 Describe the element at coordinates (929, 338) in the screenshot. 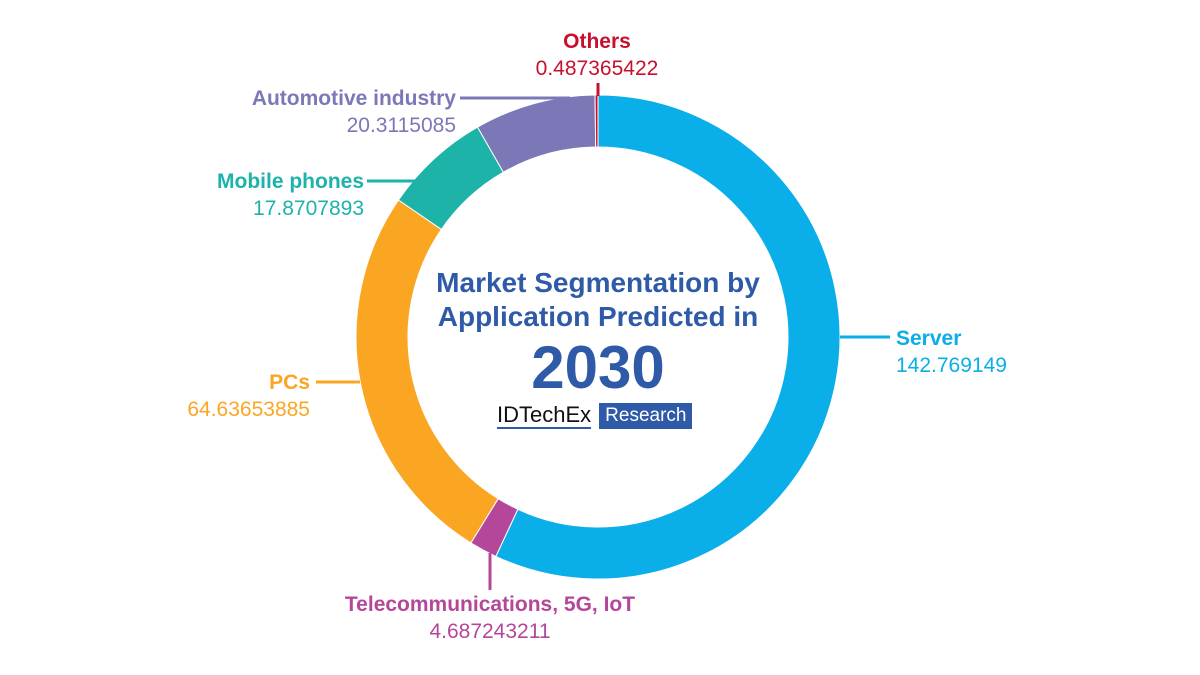

I see `slice-name: Server` at that location.